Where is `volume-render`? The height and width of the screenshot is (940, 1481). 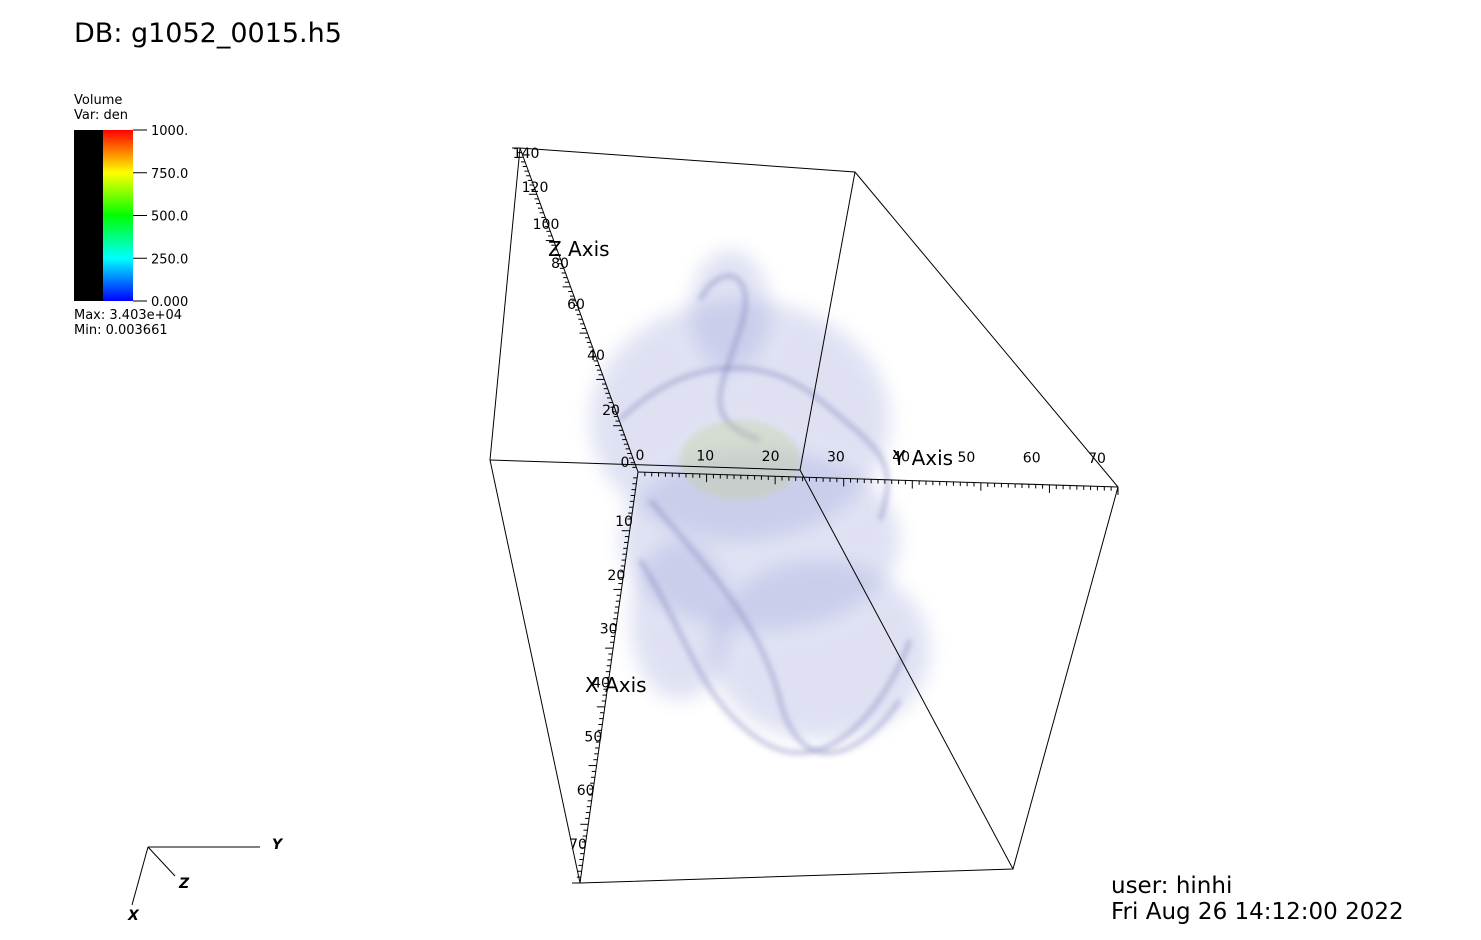
volume-render is located at coordinates (760, 502).